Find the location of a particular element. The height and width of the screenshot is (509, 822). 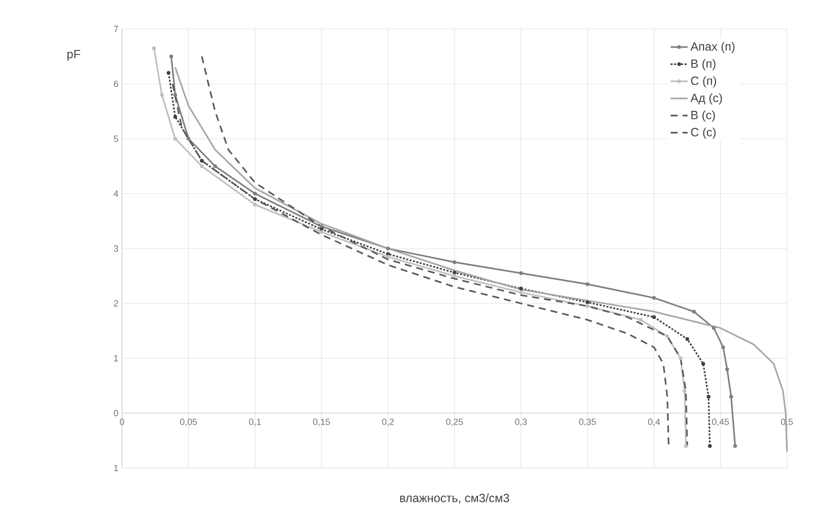

legend-label: С (с) is located at coordinates (703, 133).